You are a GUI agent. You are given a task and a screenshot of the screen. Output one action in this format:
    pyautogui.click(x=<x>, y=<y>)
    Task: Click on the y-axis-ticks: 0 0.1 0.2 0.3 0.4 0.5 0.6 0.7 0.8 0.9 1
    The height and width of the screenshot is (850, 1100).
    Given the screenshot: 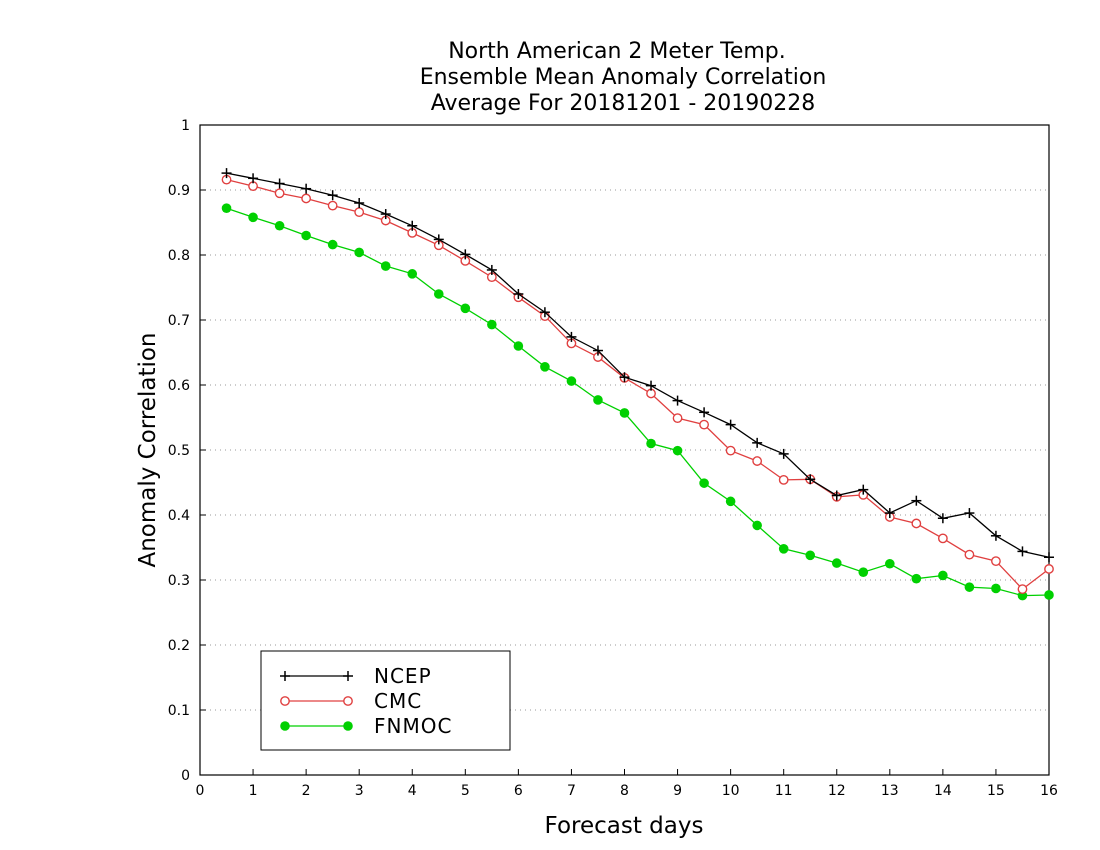 What is the action you would take?
    pyautogui.click(x=187, y=451)
    